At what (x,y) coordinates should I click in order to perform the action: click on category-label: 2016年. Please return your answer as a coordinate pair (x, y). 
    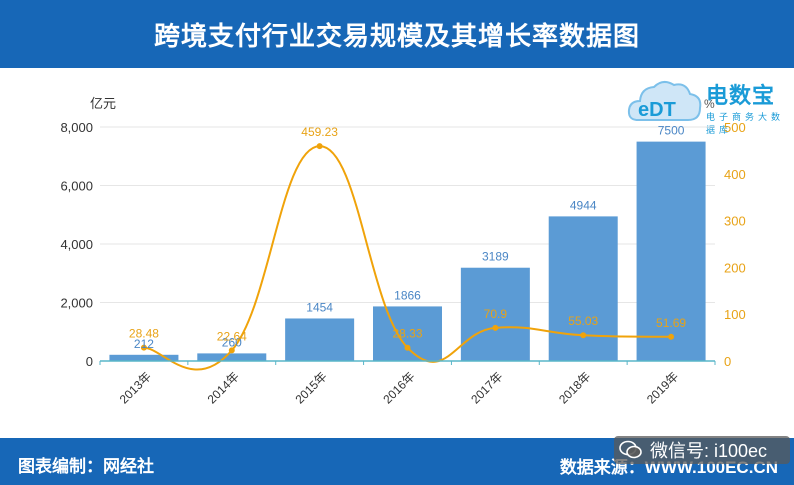
    Looking at the image, I should click on (398, 387).